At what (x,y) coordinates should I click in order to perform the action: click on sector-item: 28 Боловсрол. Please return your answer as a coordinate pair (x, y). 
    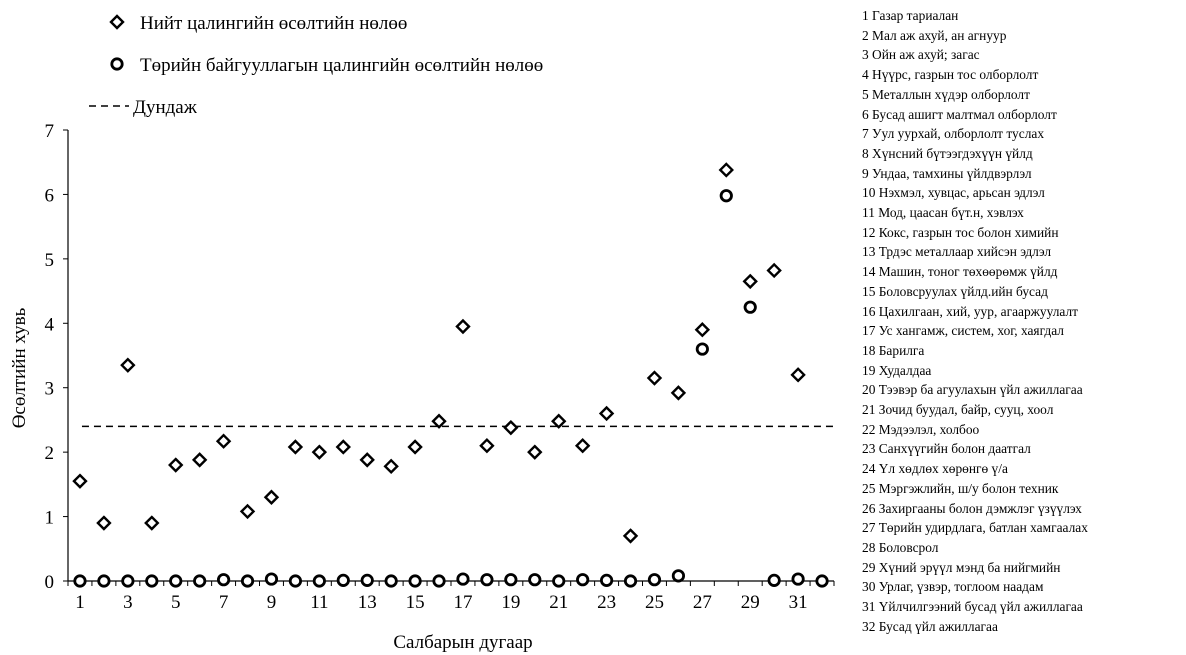
    Looking at the image, I should click on (900, 547).